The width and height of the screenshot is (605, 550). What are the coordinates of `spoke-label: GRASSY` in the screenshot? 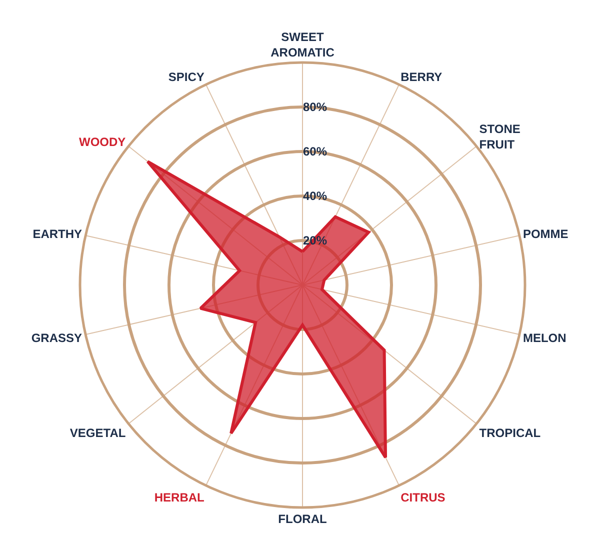 It's located at (56, 338).